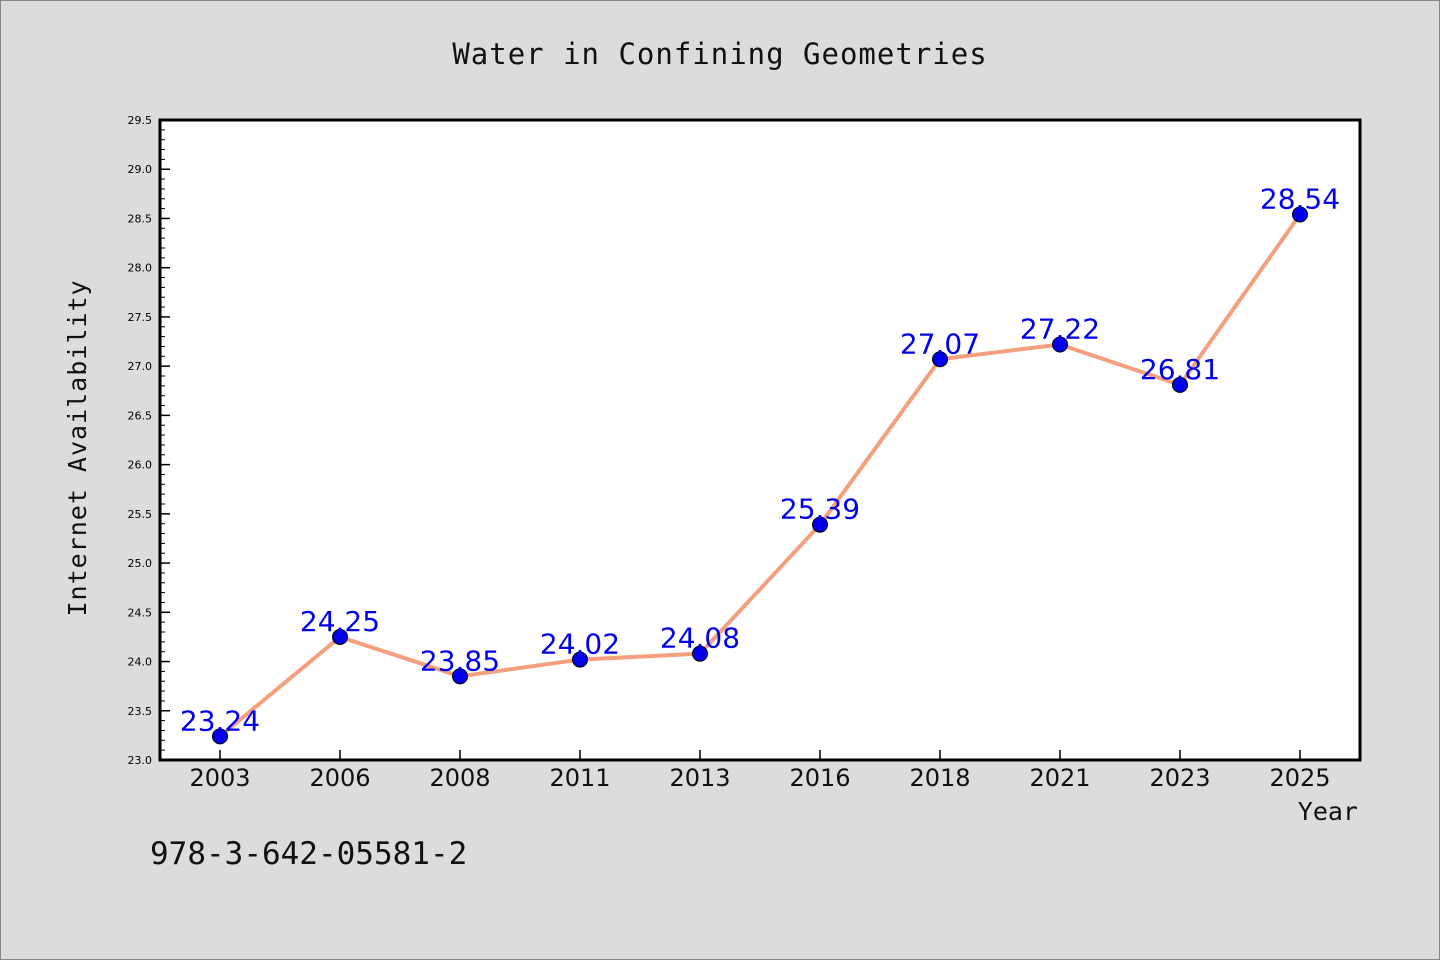 The width and height of the screenshot is (1440, 960). What do you see at coordinates (1180, 369) in the screenshot?
I see `data-label: 26.81` at bounding box center [1180, 369].